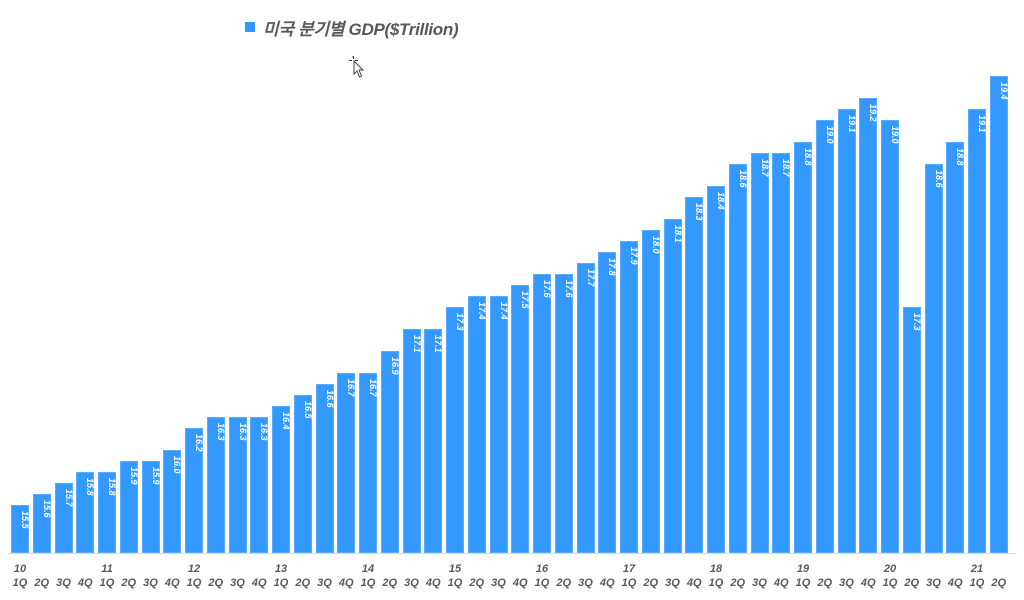  I want to click on bar: 17.9, so click(629, 396).